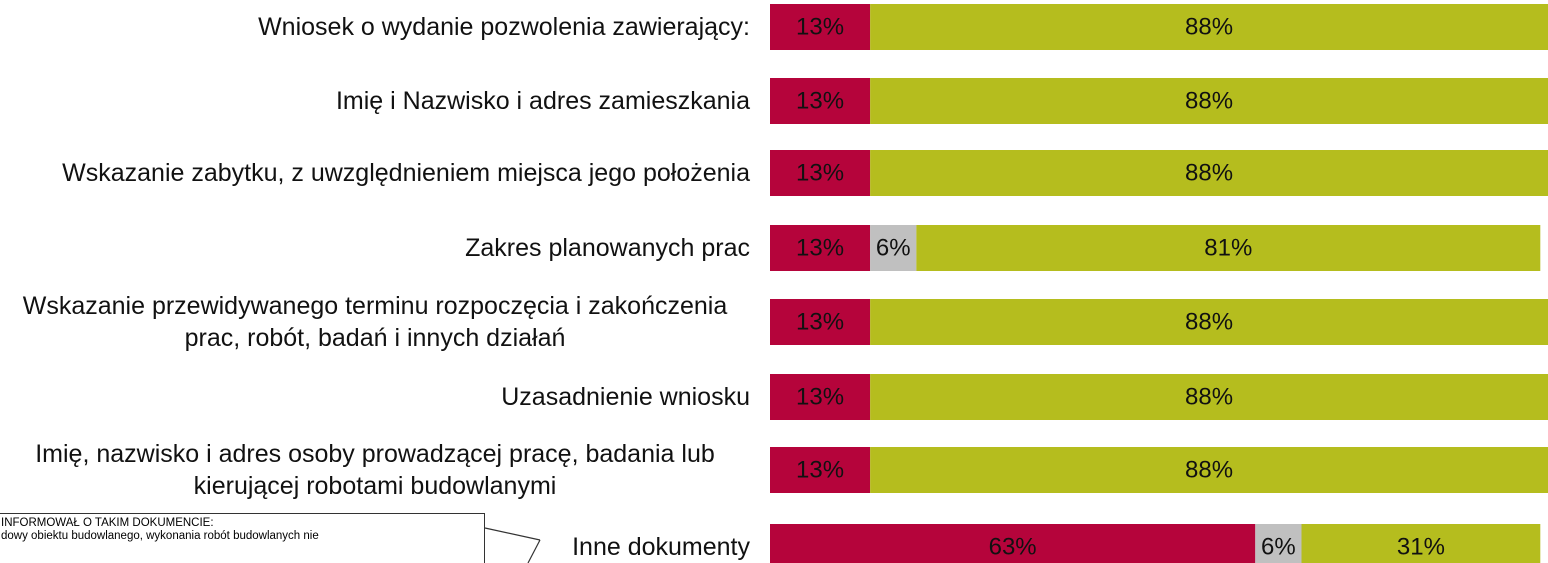  I want to click on category-label: Uzasadnienie wniosku, so click(625, 397).